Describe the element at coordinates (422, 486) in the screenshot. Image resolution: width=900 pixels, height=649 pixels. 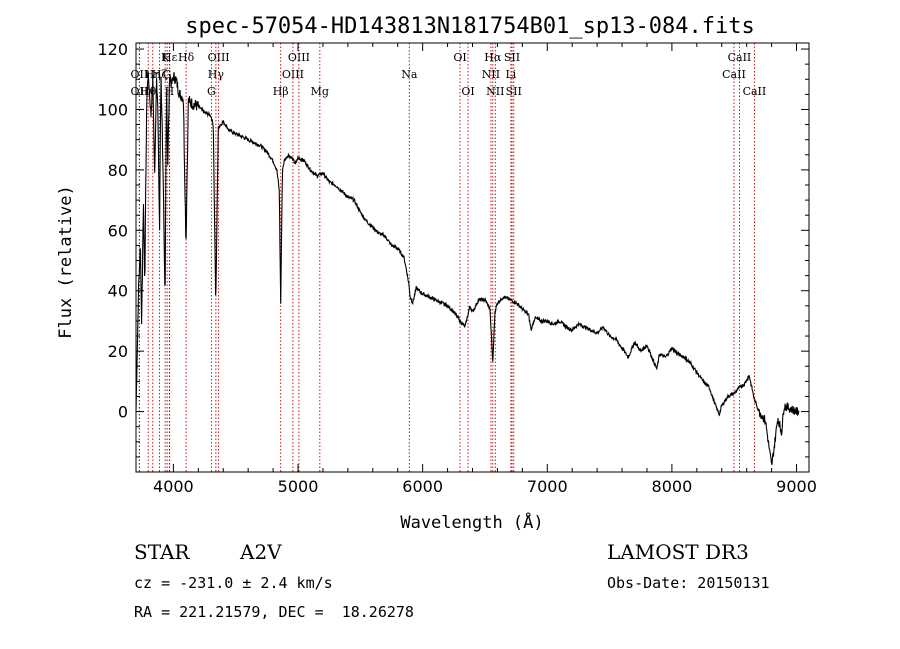
I see `x-tick-label: 6000` at that location.